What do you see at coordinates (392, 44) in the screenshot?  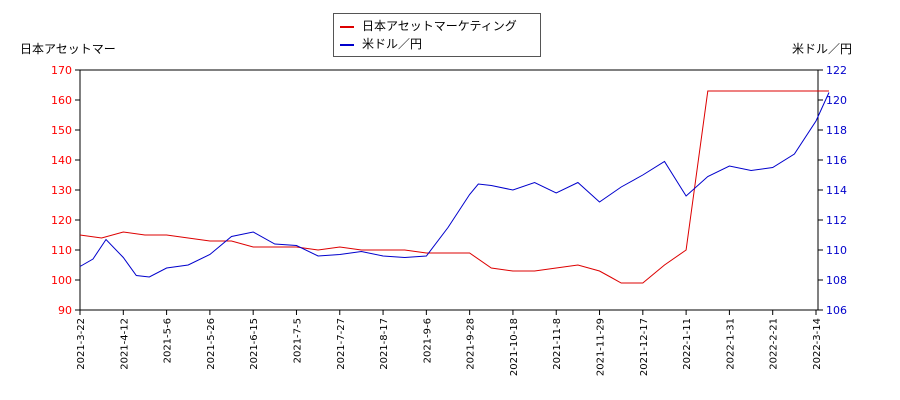 I see `legend-label-usdjpy: 米ドル／円` at bounding box center [392, 44].